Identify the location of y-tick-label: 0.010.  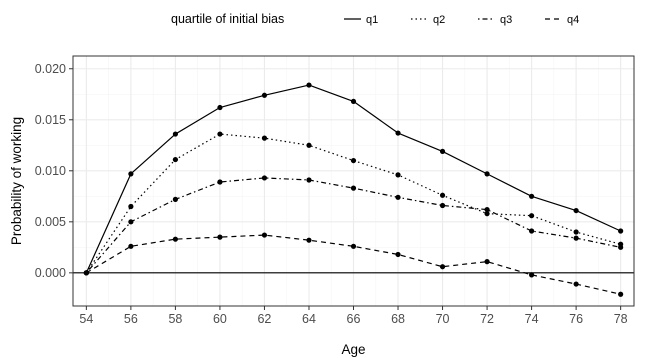
(50, 171).